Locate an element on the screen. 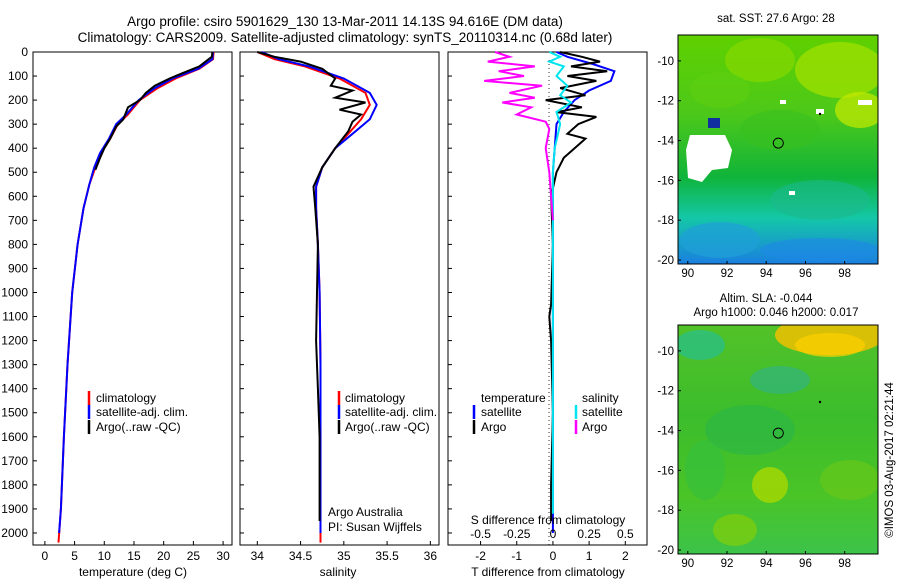 Image resolution: width=900 pixels, height=580 pixels. difference-top-ticks: -0.5 -0.25 0 0.25 0.5 is located at coordinates (552, 534).